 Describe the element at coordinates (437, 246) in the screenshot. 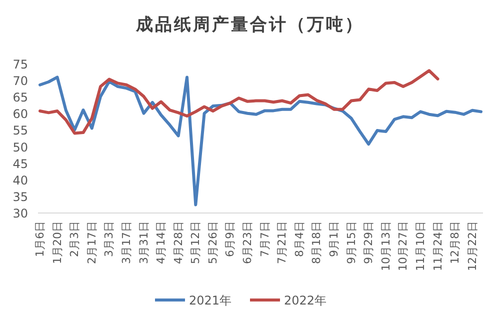

I see `x-tick-label: 11月24日` at that location.